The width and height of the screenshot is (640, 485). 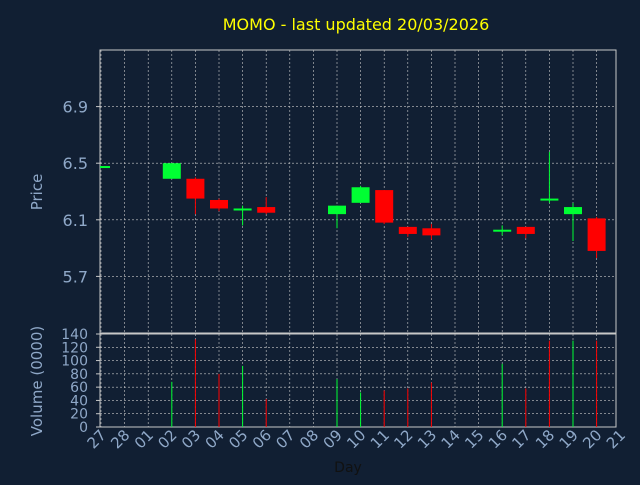 I want to click on x-tick-label: 21, so click(x=616, y=439).